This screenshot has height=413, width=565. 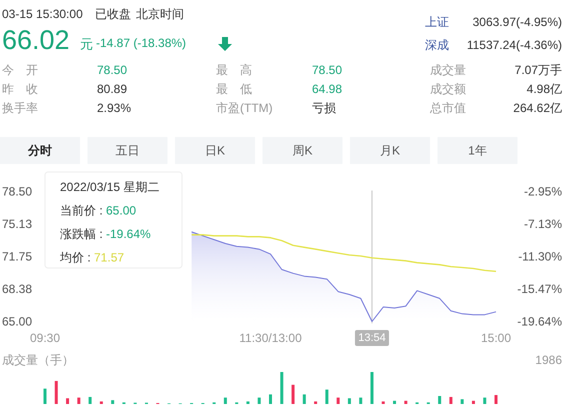 I want to click on annotation: 当前价 : 65.00, so click(x=98, y=211).